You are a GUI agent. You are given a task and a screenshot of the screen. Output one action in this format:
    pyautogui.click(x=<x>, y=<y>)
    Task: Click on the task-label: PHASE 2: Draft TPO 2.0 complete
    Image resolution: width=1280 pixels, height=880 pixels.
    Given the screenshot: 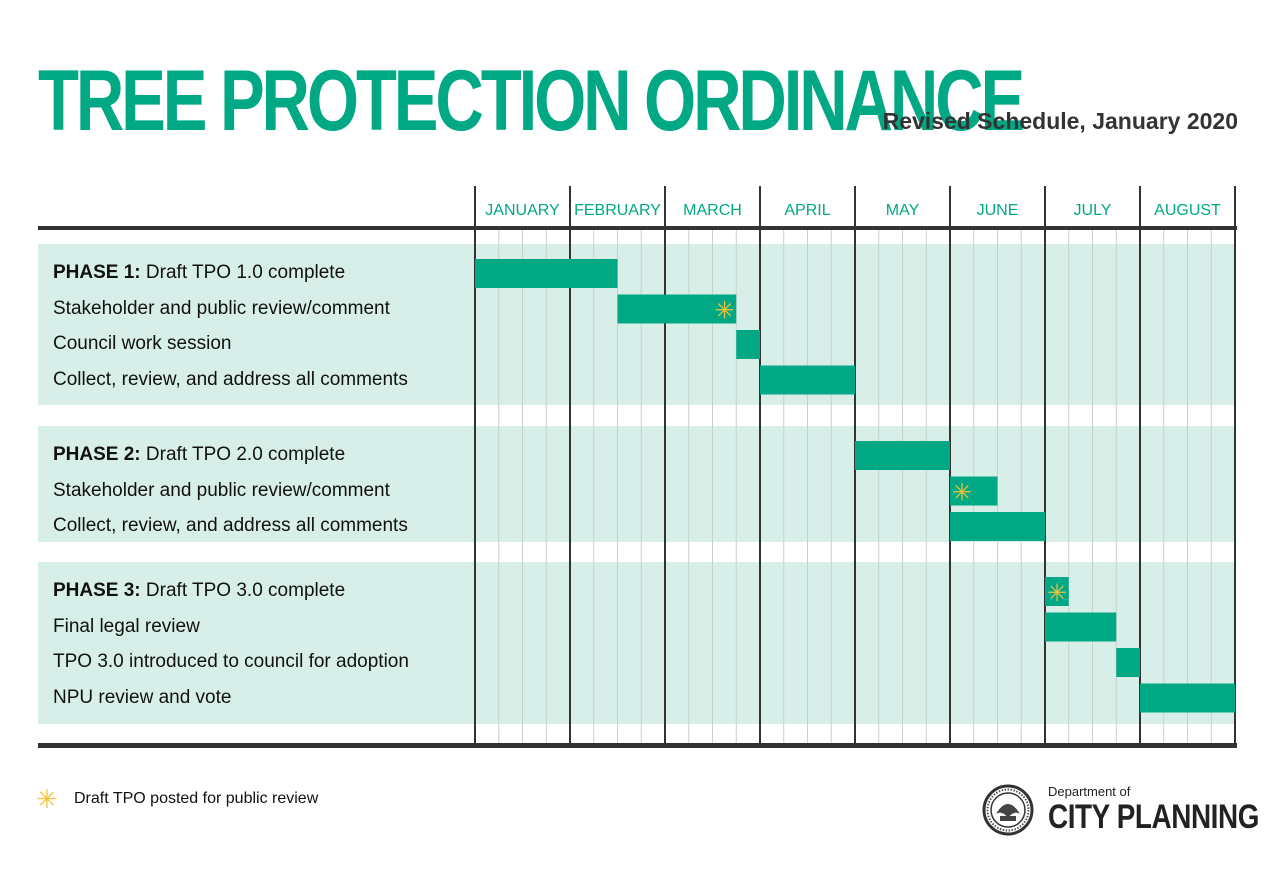 What is the action you would take?
    pyautogui.click(x=199, y=455)
    